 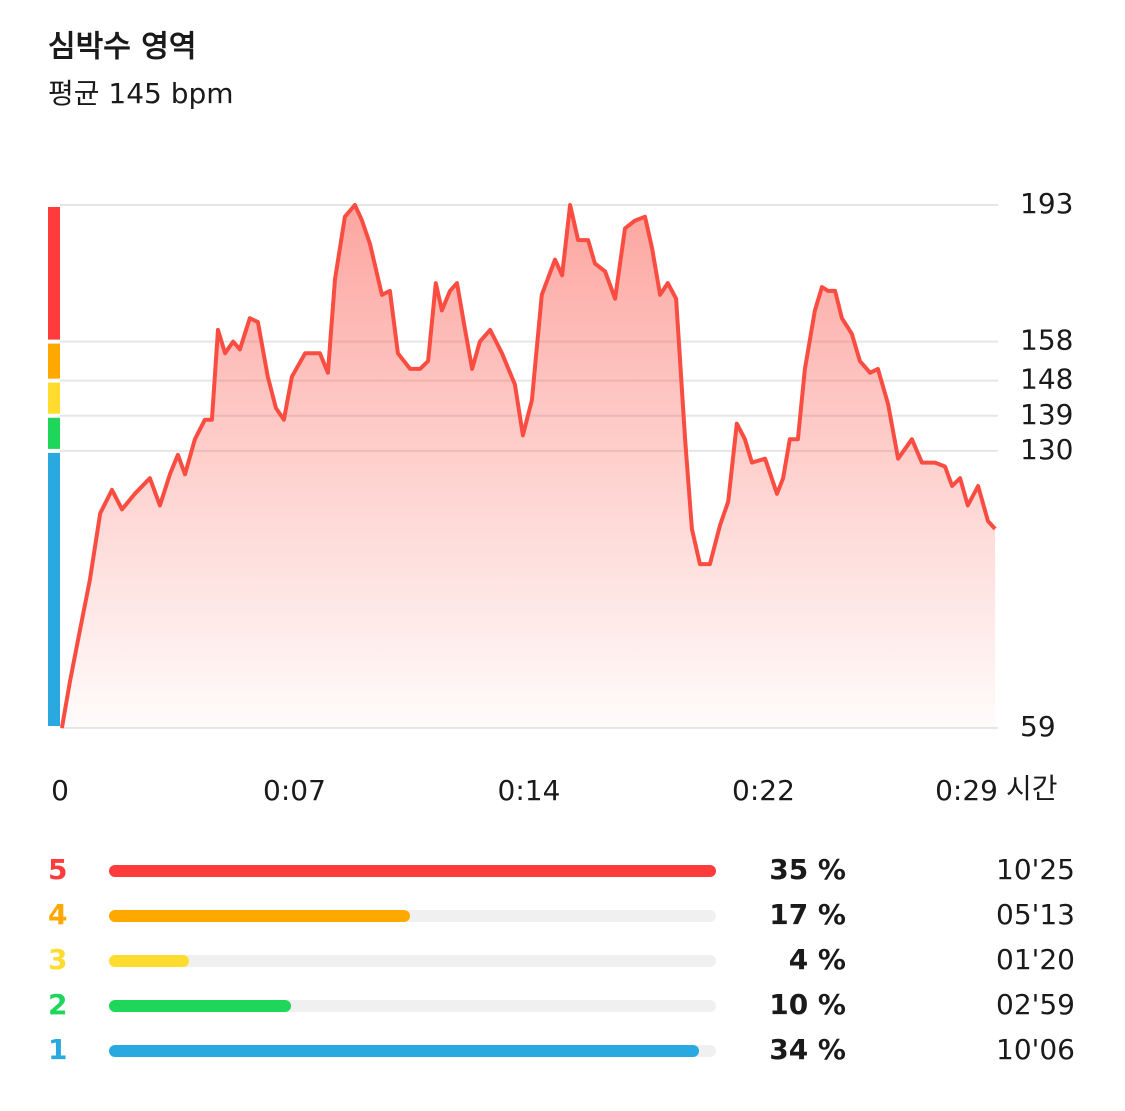 I want to click on x-tick-label: 0:22, so click(x=763, y=790).